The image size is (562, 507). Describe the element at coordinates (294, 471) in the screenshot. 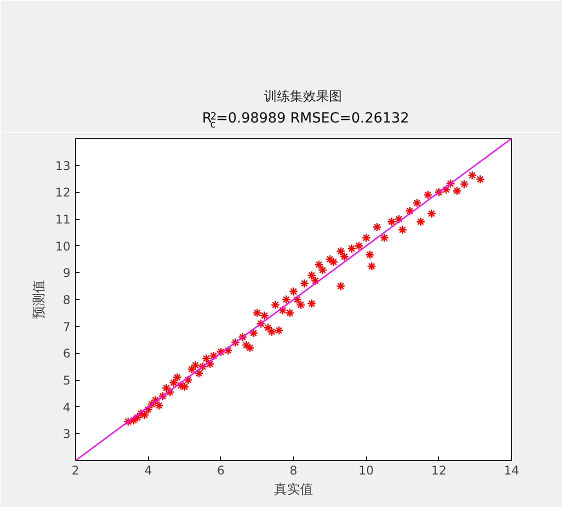

I see `x-tick-label: 8` at that location.